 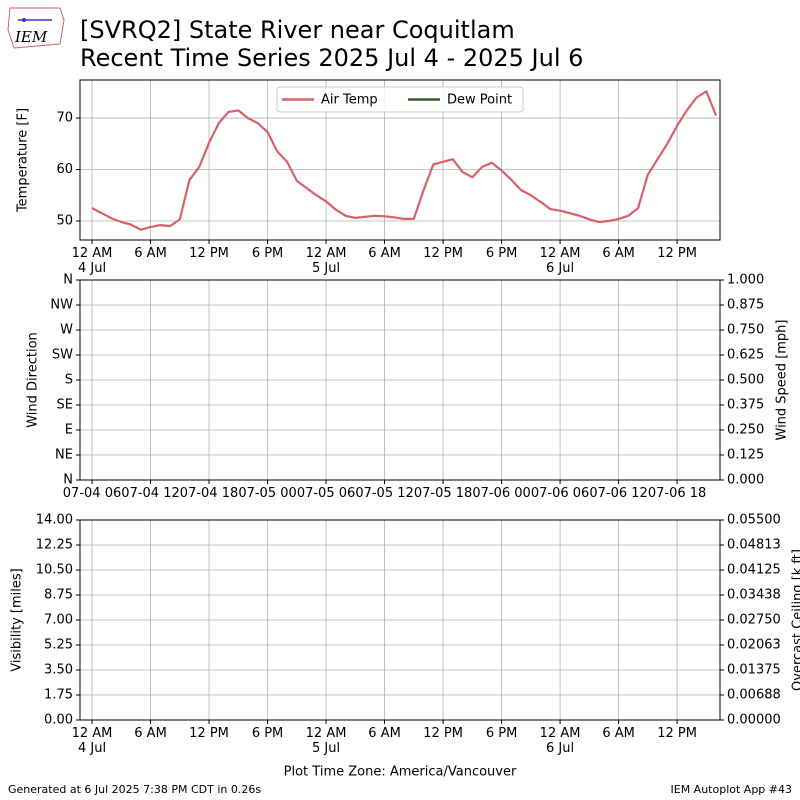 What do you see at coordinates (66, 330) in the screenshot?
I see `y-tick-label: W` at bounding box center [66, 330].